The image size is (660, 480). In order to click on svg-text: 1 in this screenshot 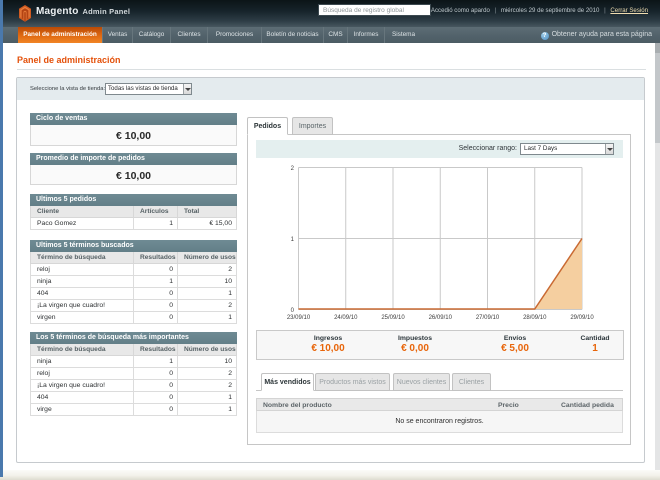, I will do `click(293, 240)`.